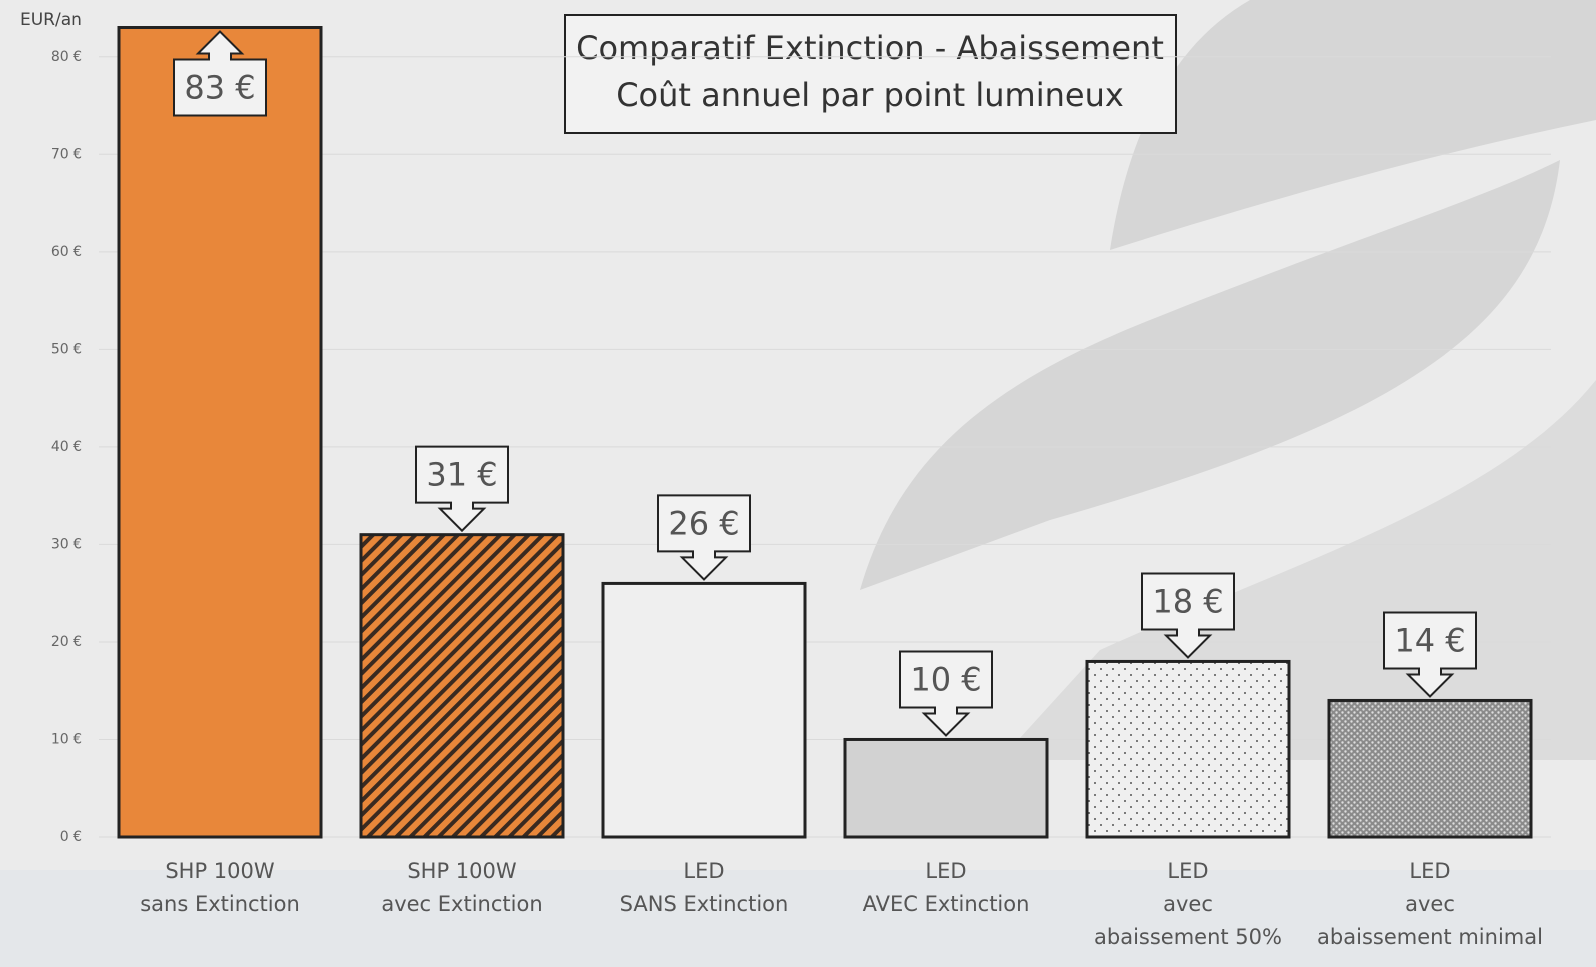  I want to click on y-tick-label: 50 €, so click(66, 349).